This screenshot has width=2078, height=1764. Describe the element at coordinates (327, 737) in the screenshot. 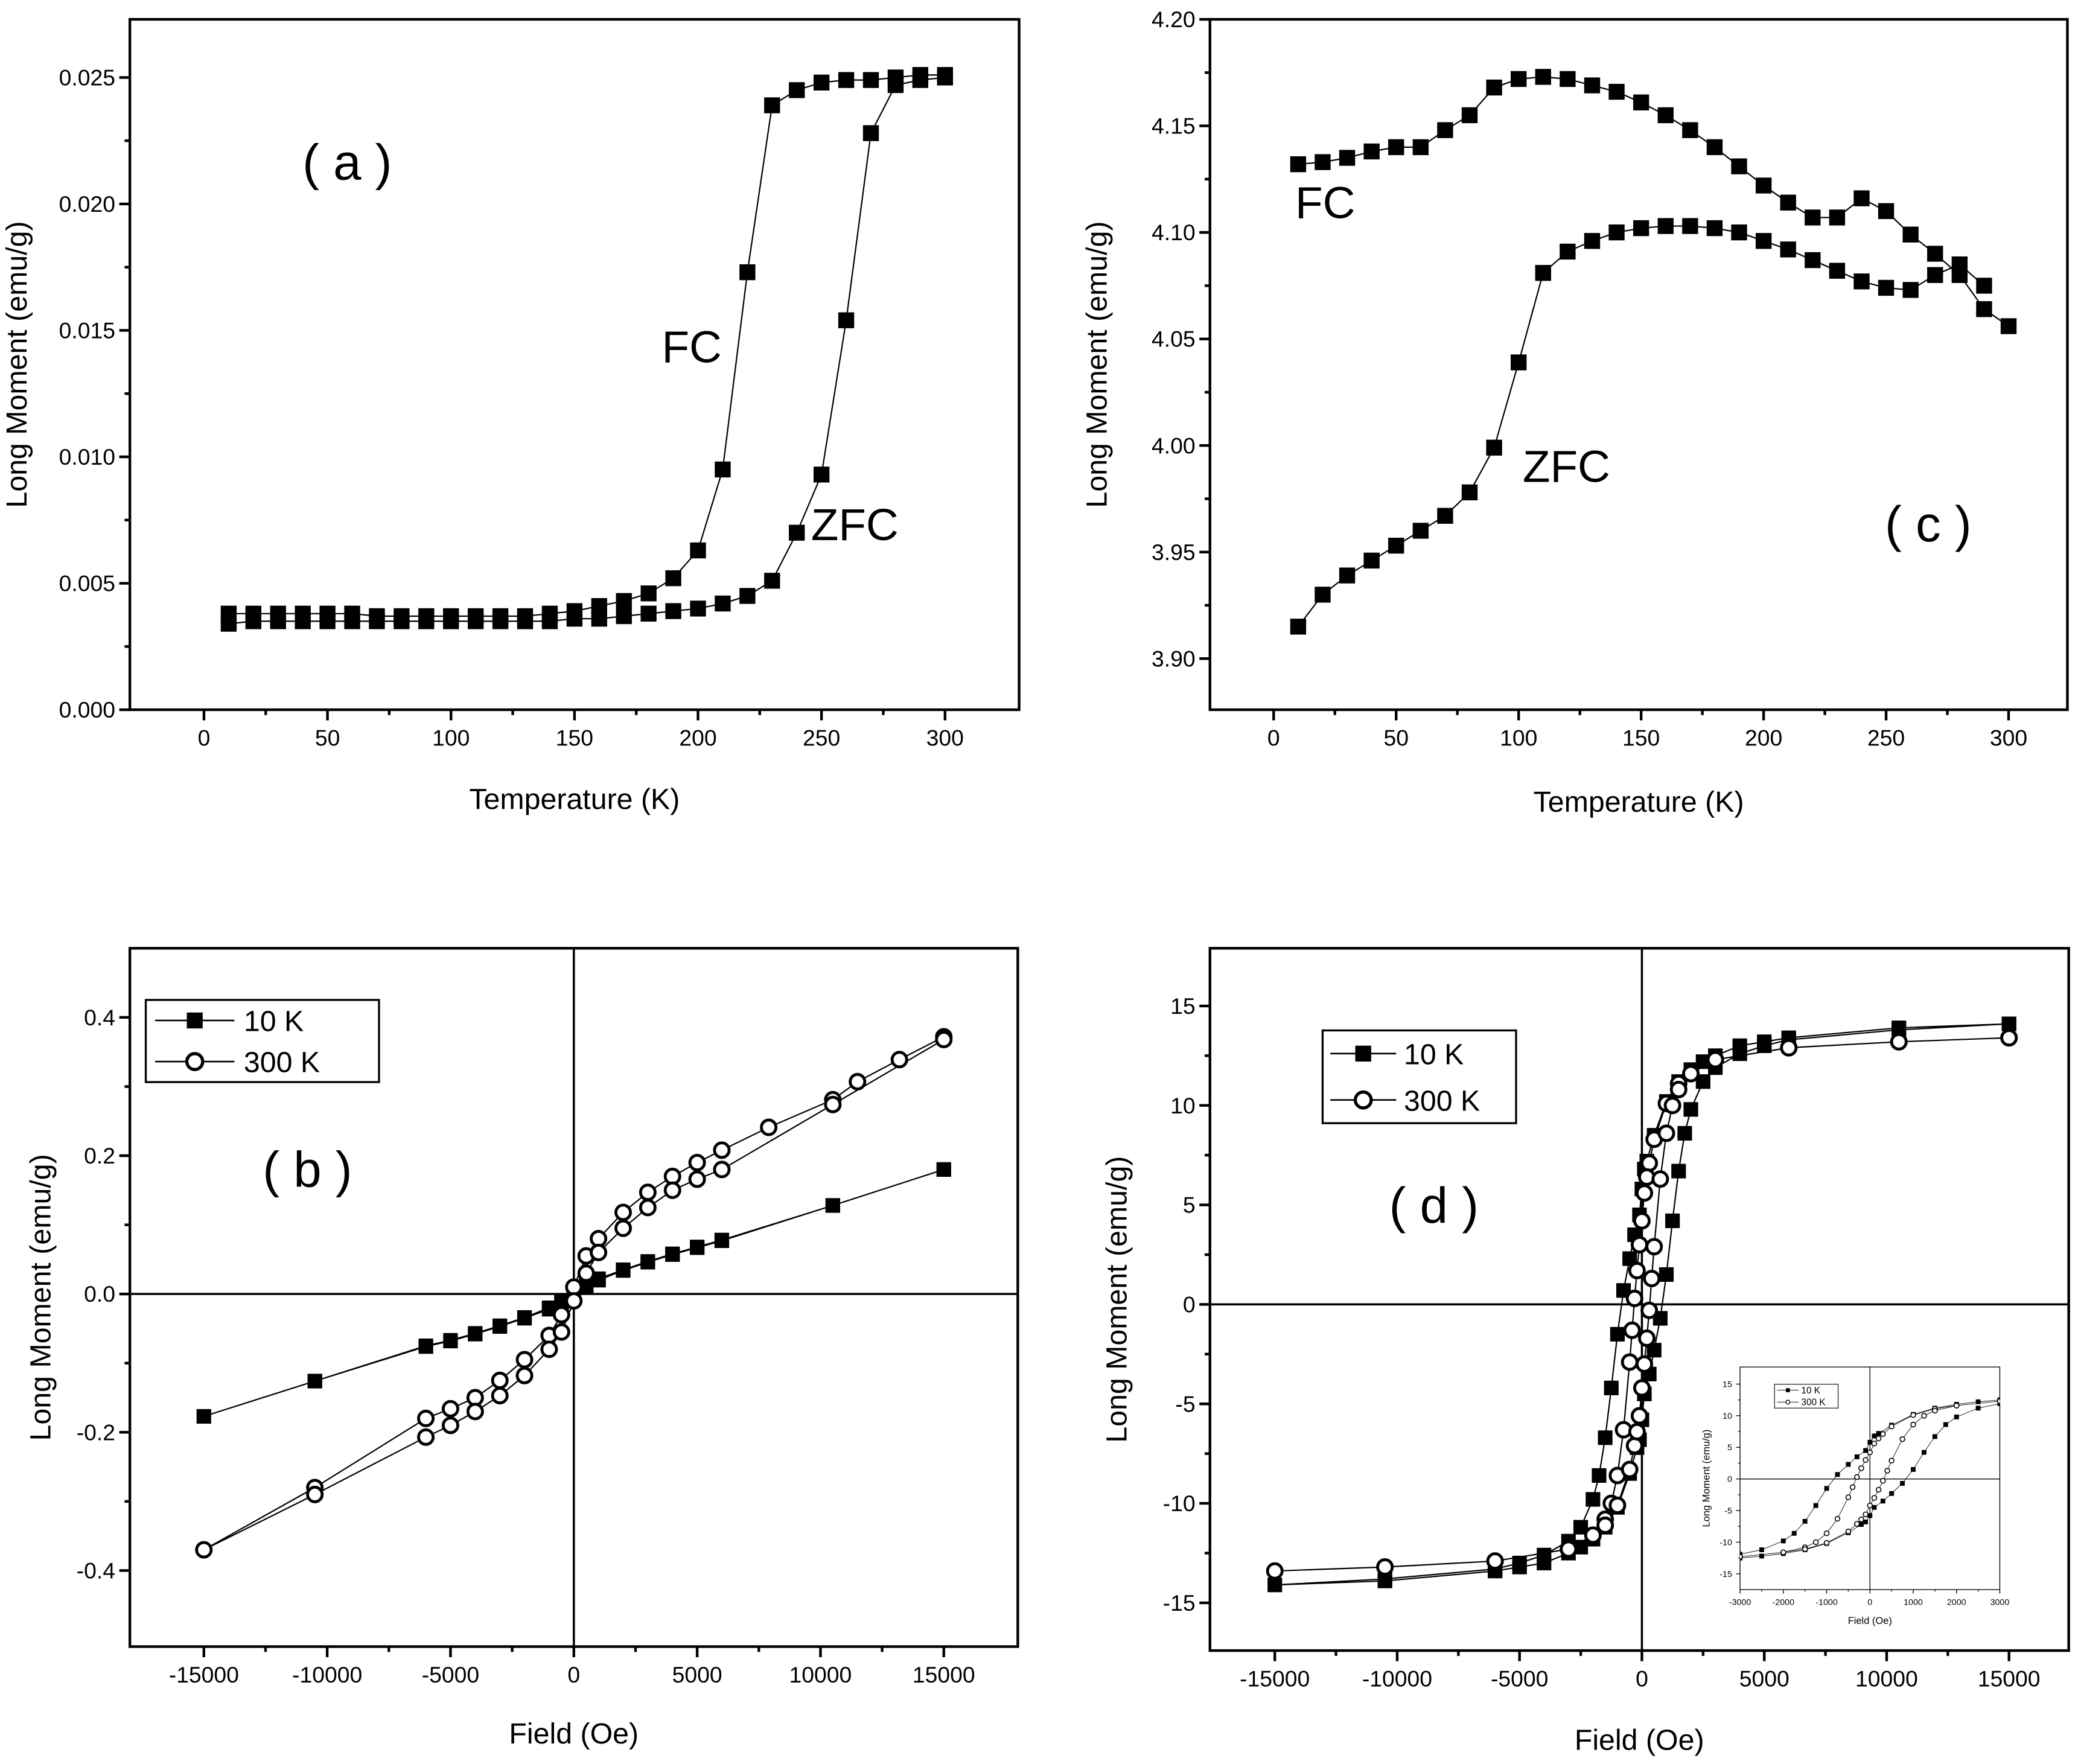

I see `x-tick-label: 50` at that location.